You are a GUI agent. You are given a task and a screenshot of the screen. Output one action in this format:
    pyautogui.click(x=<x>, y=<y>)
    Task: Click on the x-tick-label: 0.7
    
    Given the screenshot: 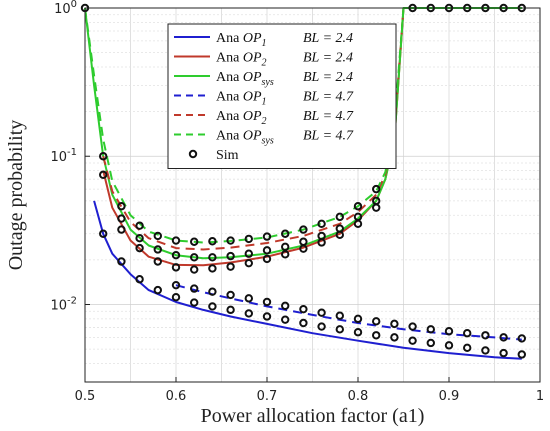 What is the action you would take?
    pyautogui.click(x=267, y=396)
    